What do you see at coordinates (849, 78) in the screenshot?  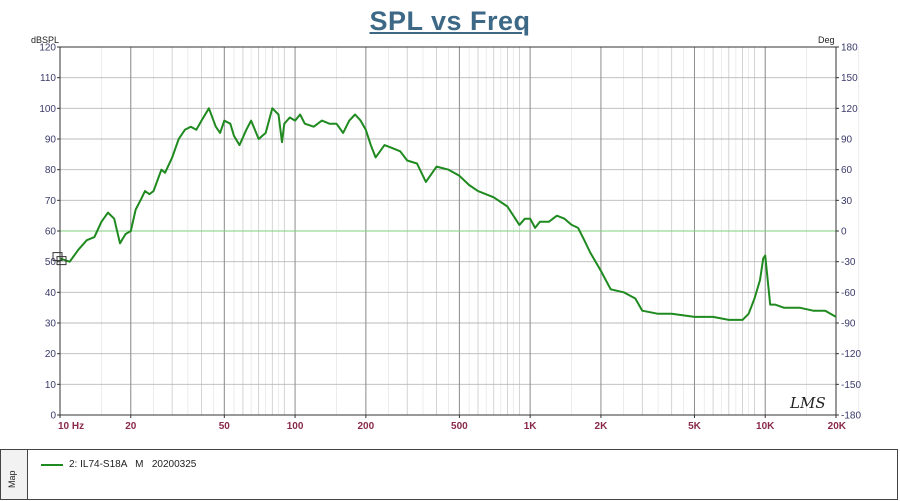 I see `y-tick-label-right: 150` at bounding box center [849, 78].